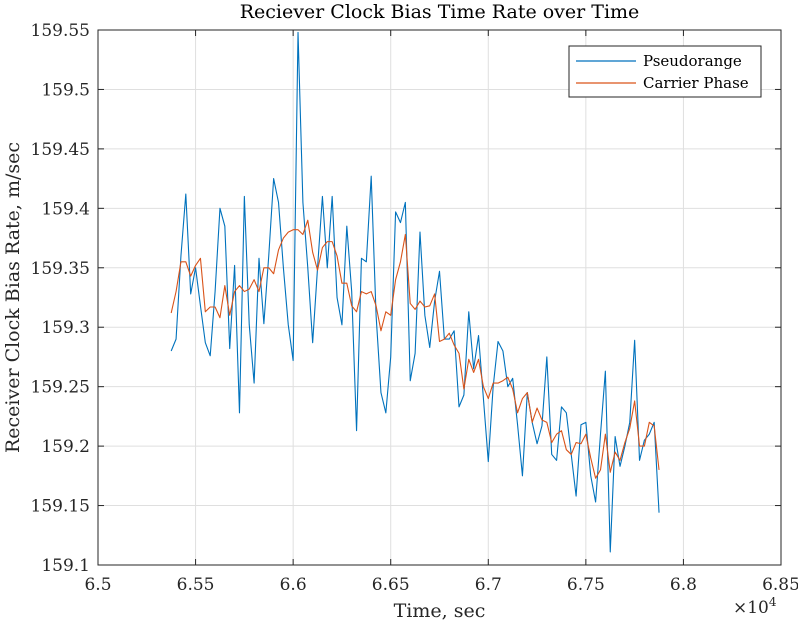 The image size is (798, 626). What do you see at coordinates (440, 12) in the screenshot?
I see `chart-title: Reciever Clock Bias Time Rate over Time` at bounding box center [440, 12].